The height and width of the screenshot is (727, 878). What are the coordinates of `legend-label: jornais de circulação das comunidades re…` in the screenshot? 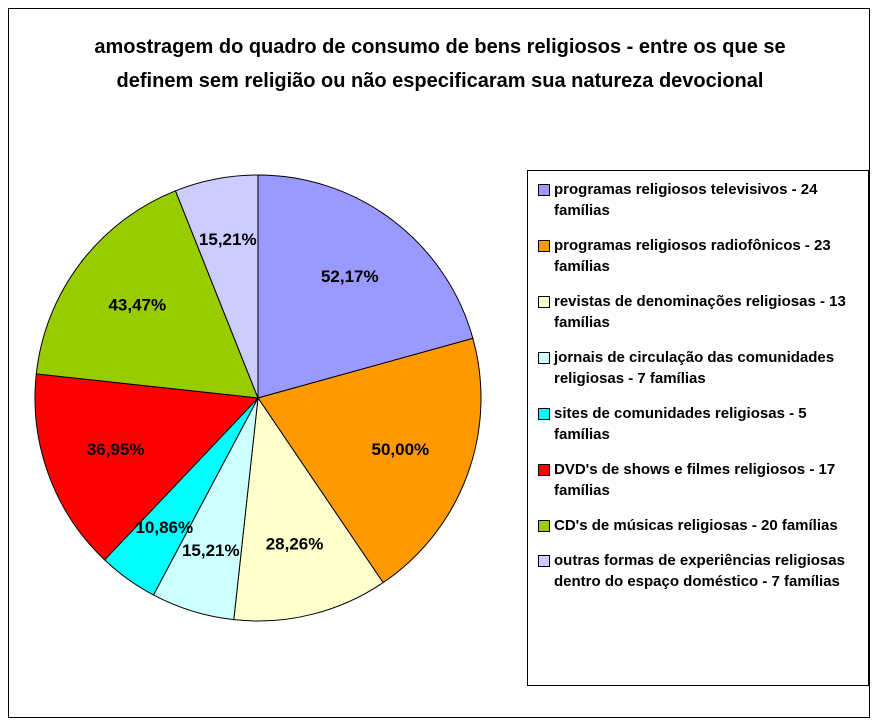 It's located at (694, 368).